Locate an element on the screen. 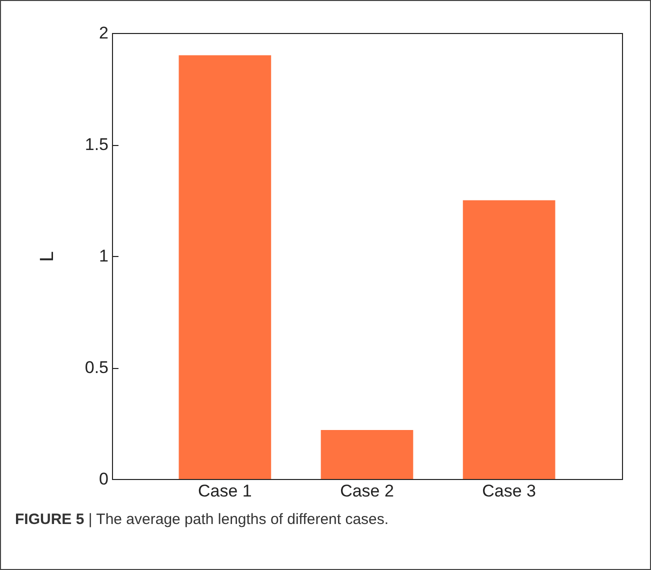  y-tick-label: 2 is located at coordinates (103, 33).